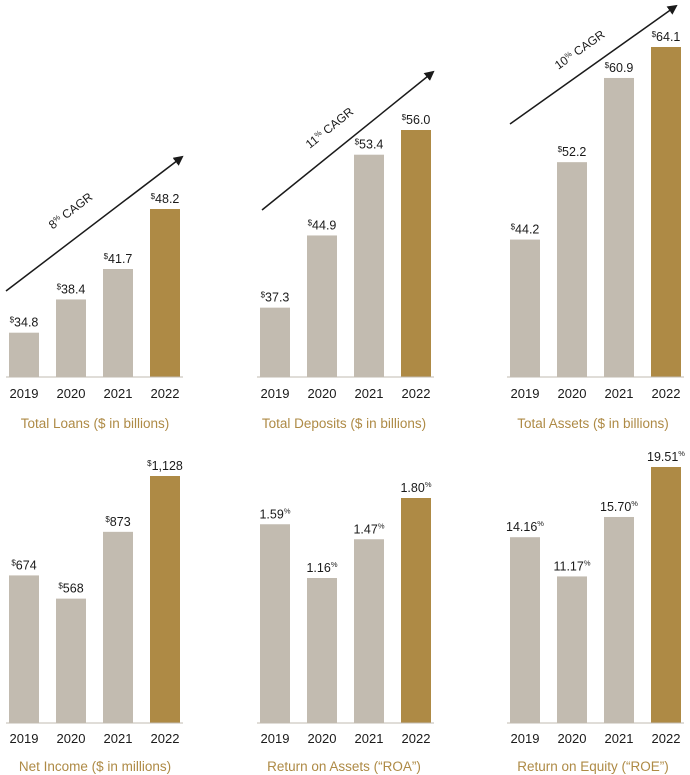 The image size is (690, 775). Describe the element at coordinates (95, 766) in the screenshot. I see `chart-title: Net Income ($ in millions)` at that location.